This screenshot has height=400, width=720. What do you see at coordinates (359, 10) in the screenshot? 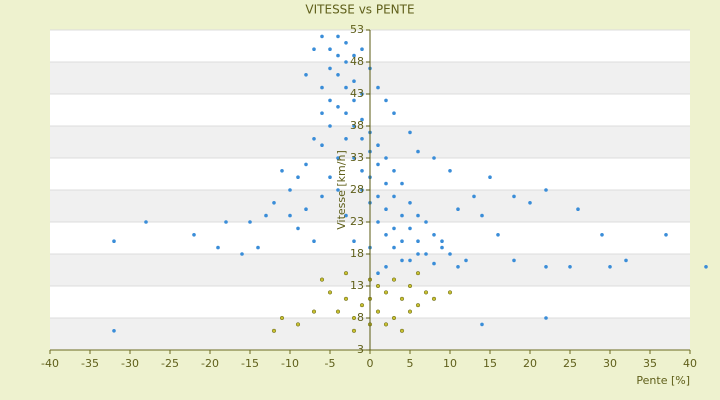
I see `chart-title: VITESSE vs PENTE` at bounding box center [359, 10].